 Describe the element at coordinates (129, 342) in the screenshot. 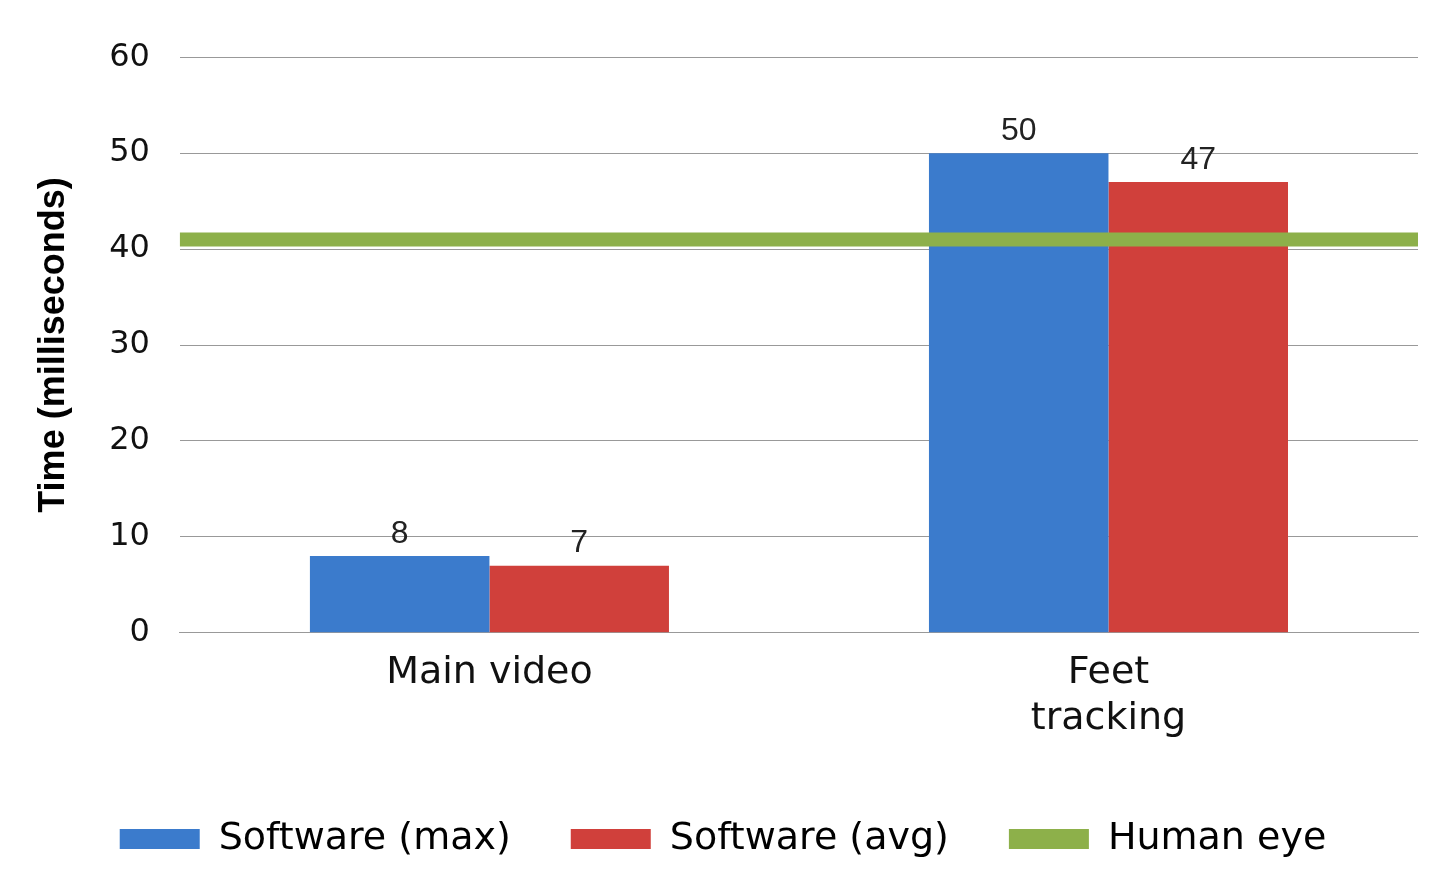

I see `y-tick-label: 30` at that location.